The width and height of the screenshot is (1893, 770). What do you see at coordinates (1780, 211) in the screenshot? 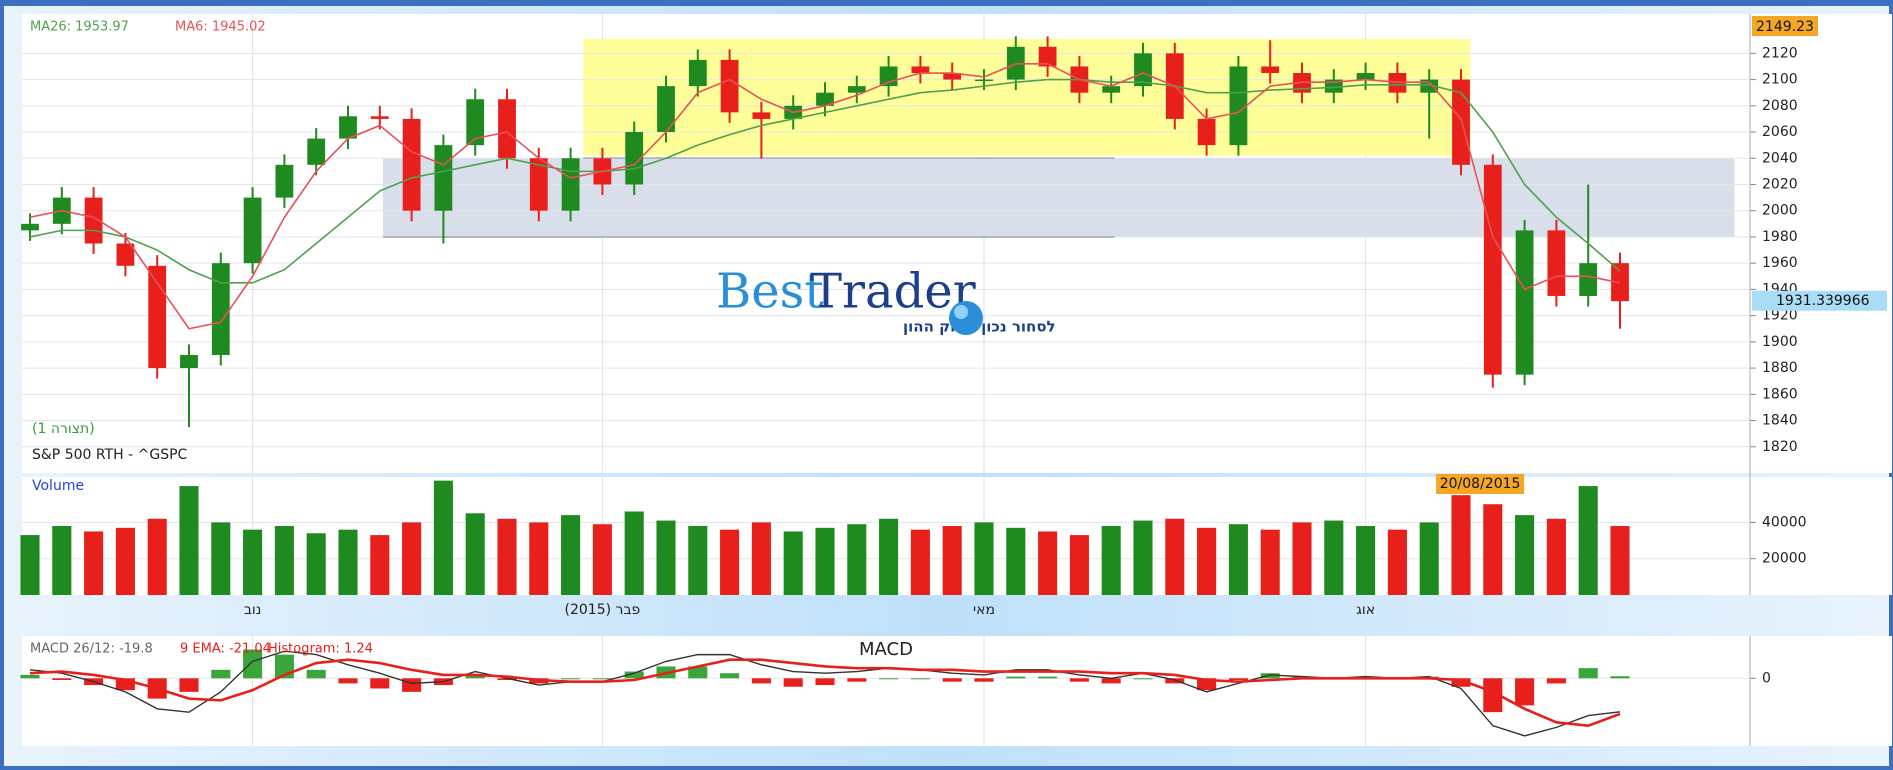
I see `y-tick-label: 2000` at bounding box center [1780, 211].